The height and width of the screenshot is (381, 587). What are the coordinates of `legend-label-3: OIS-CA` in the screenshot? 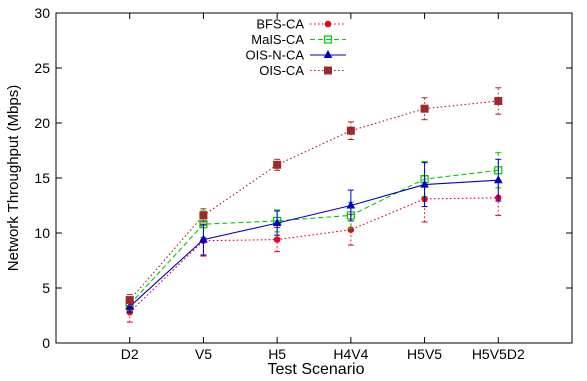 It's located at (281, 70).